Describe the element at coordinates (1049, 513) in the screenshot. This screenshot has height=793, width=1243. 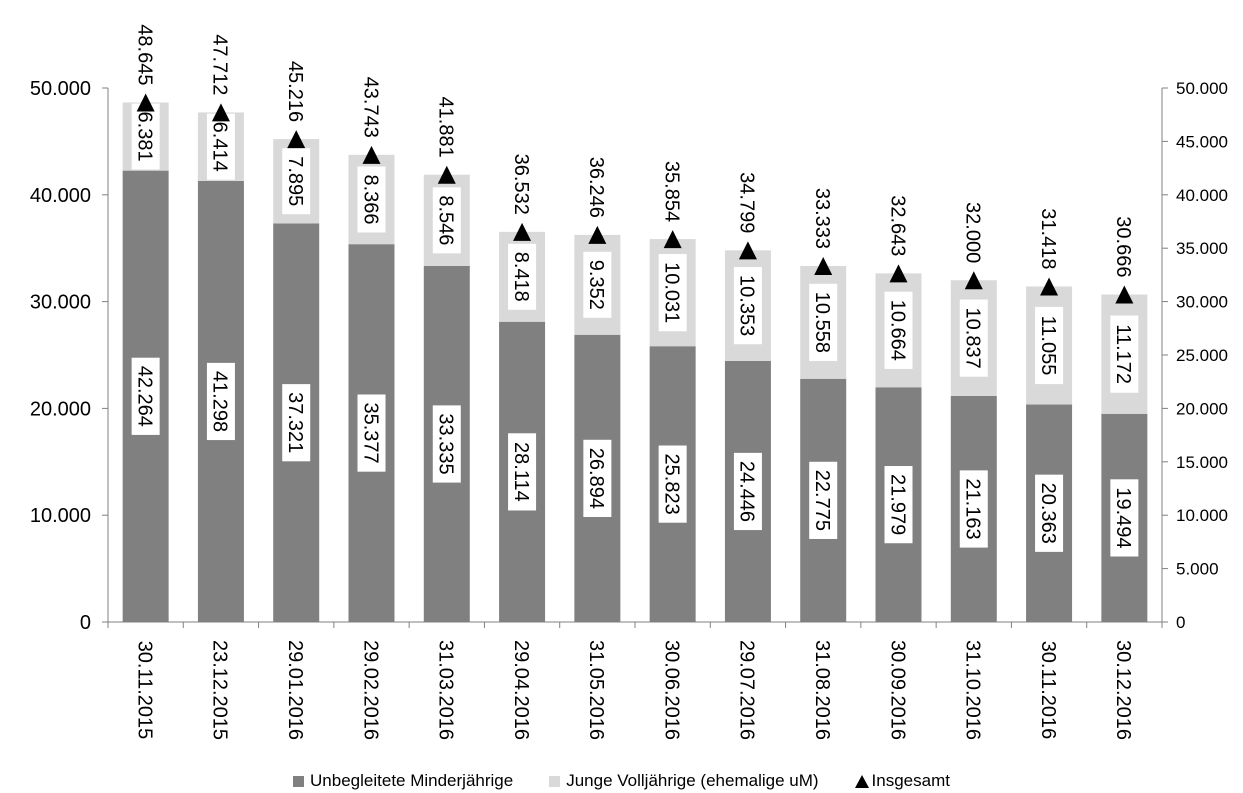
I see `data-label-minors-group: 20.363` at that location.